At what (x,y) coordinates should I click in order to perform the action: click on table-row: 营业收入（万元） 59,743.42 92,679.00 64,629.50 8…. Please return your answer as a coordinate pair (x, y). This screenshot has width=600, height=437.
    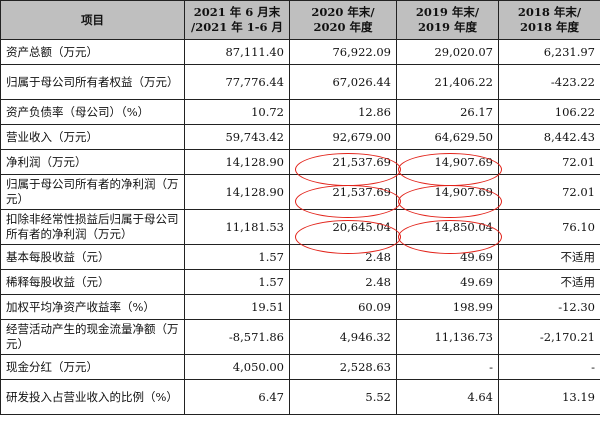
    Looking at the image, I should click on (300, 137).